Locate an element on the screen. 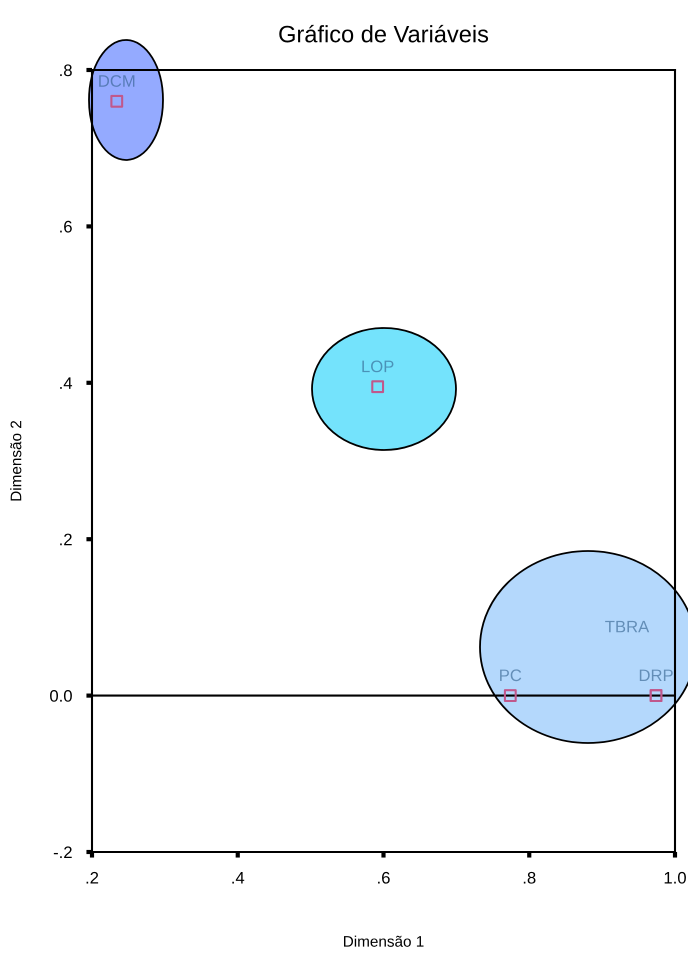  y-tick-label: 0.0 is located at coordinates (61, 696).